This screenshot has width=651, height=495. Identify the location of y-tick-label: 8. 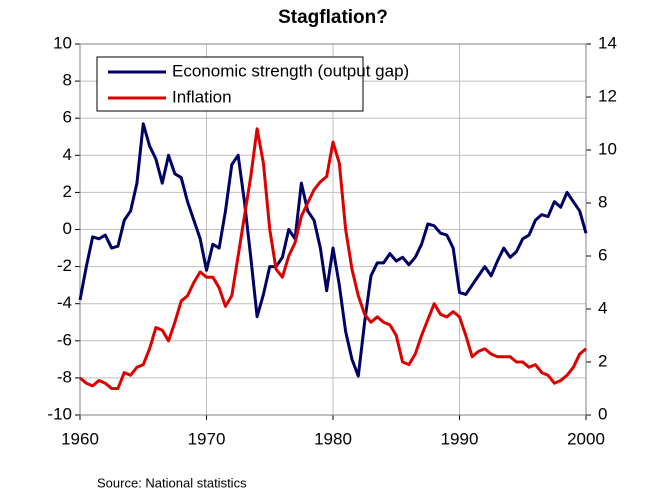
(67, 80).